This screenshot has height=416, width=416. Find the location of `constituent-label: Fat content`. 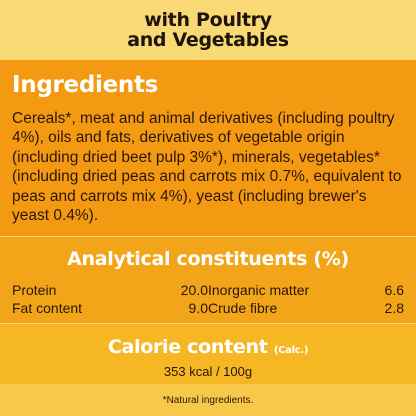

constituent-label: Fat content is located at coordinates (47, 308).